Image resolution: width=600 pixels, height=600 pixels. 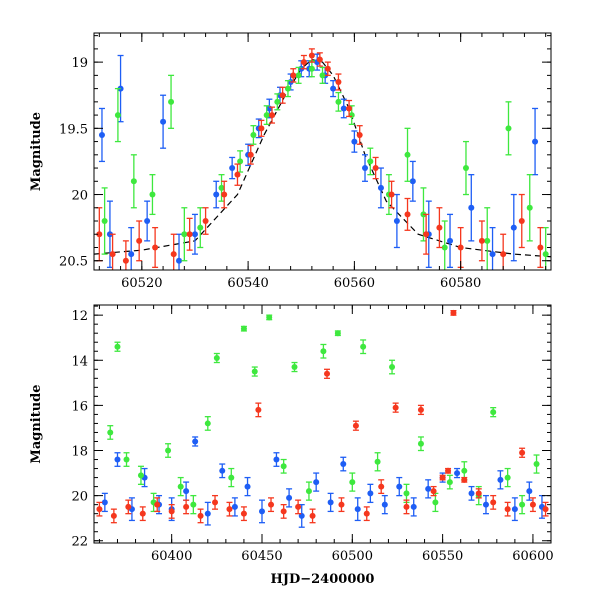 I want to click on y-tick-label: 19.5, so click(x=73, y=129).